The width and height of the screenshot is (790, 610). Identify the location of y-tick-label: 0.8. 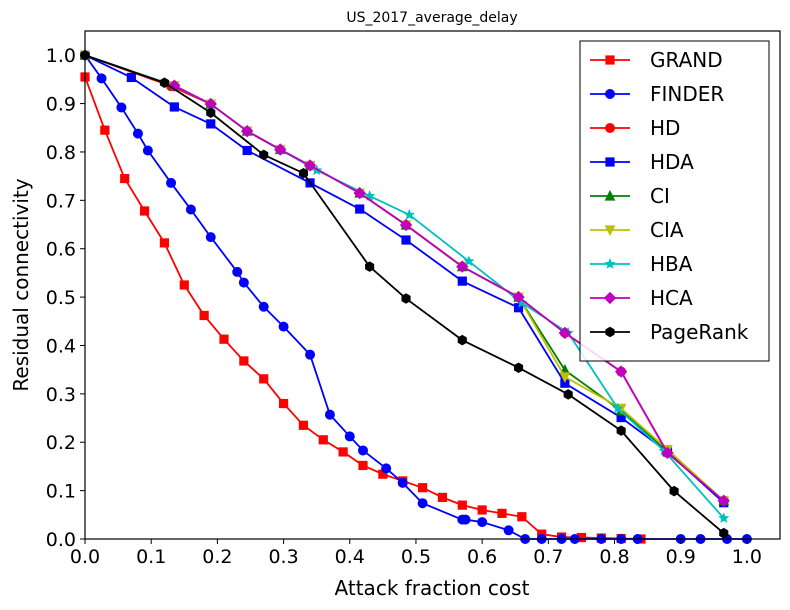
(61, 153).